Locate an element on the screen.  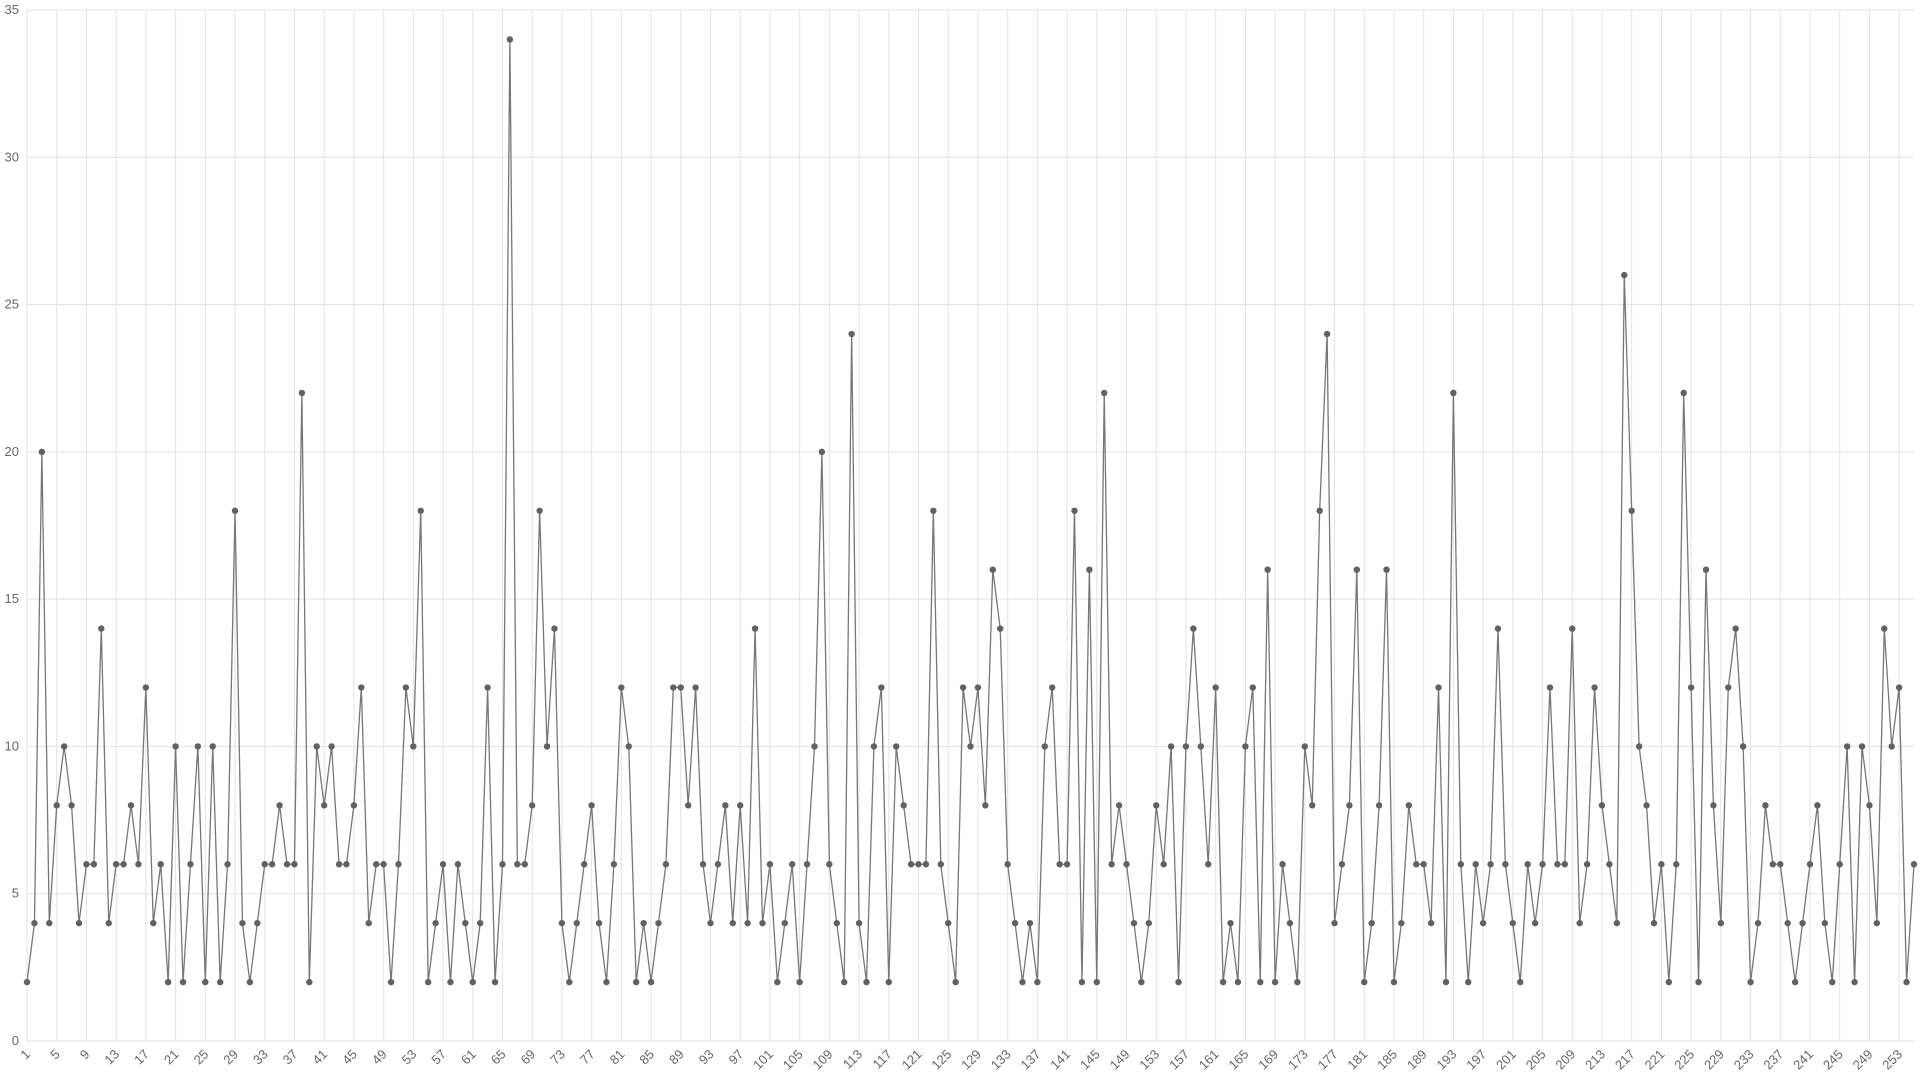
x-tick-label: 37 is located at coordinates (290, 1057).